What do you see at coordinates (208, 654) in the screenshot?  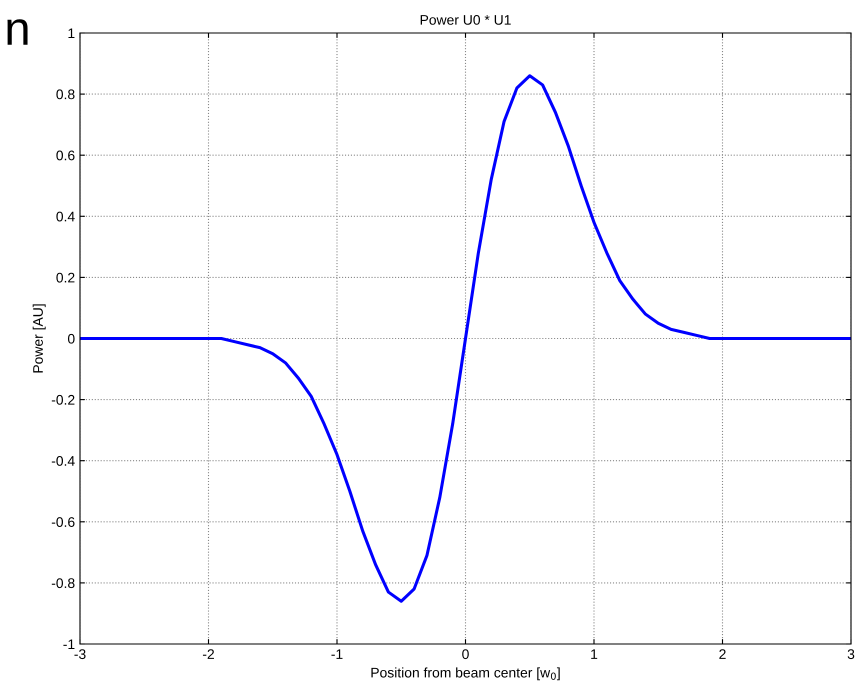 I see `x-tick-label: -2` at bounding box center [208, 654].